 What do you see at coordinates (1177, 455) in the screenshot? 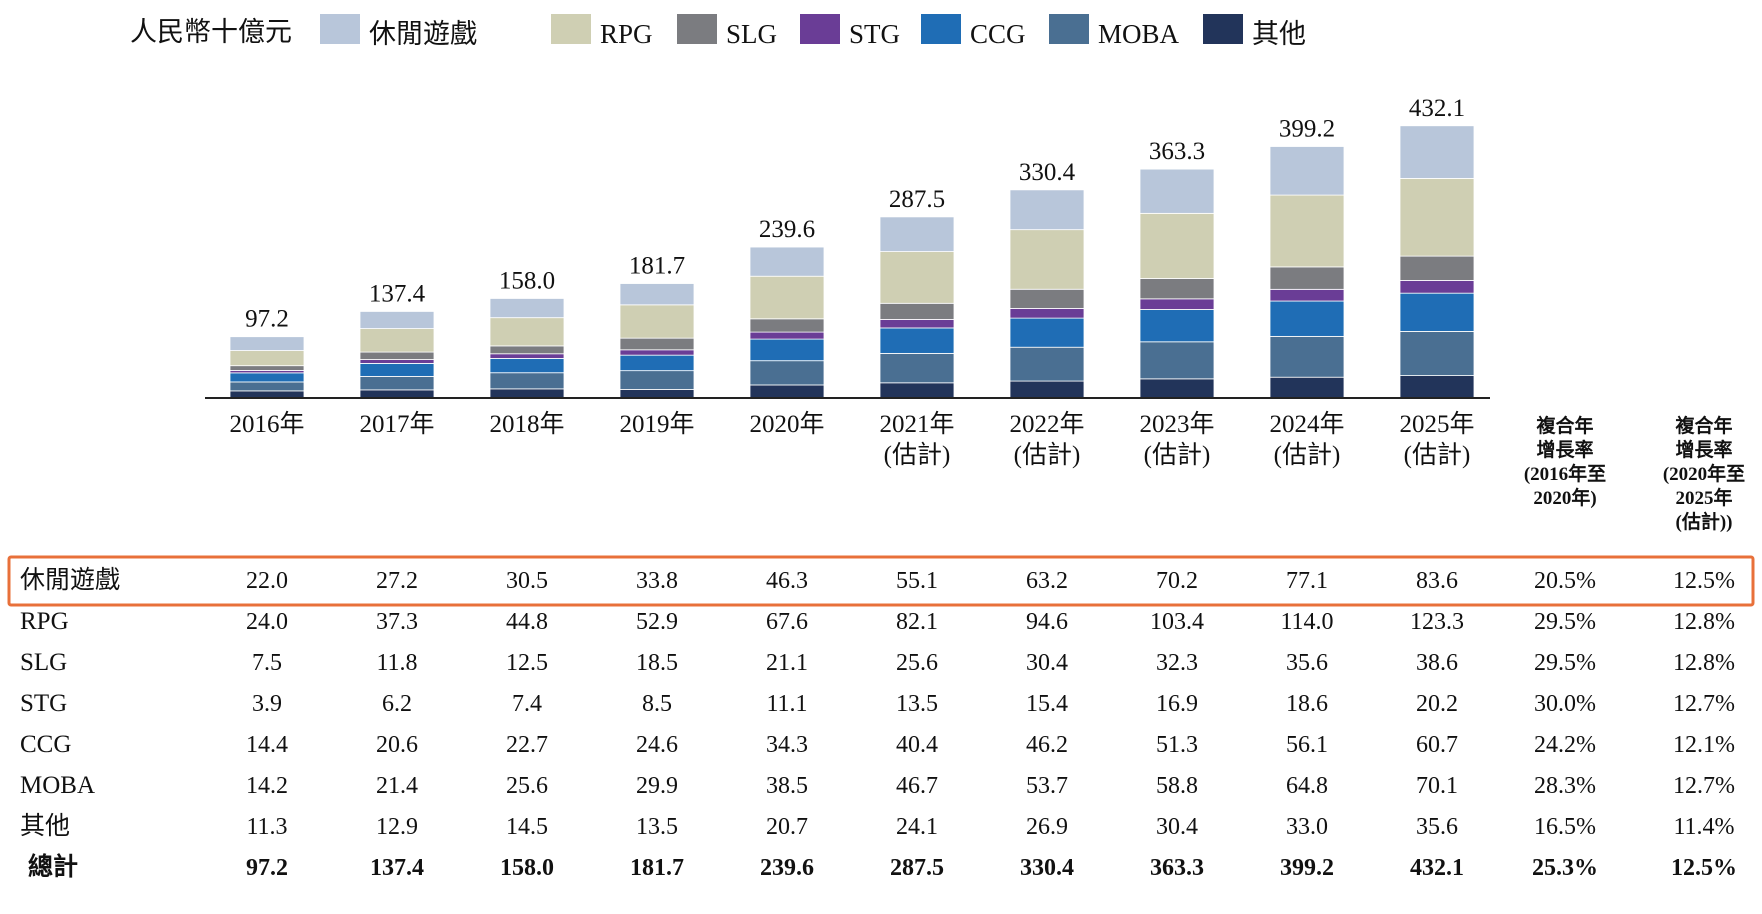
I see `x-tick-label-7-1: (估計)` at bounding box center [1177, 455].